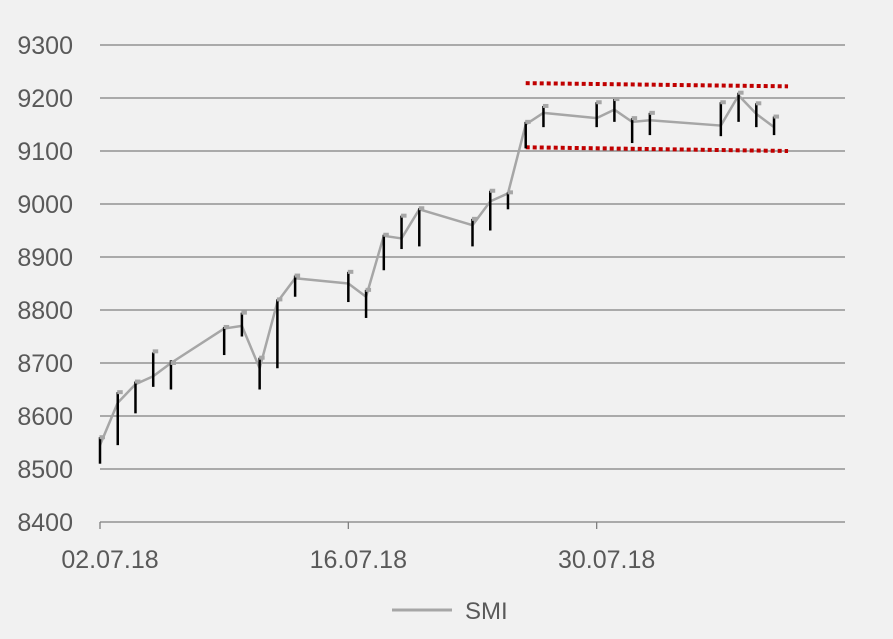 The width and height of the screenshot is (893, 639). Describe the element at coordinates (486, 611) in the screenshot. I see `legend-label-smi: SMI` at that location.